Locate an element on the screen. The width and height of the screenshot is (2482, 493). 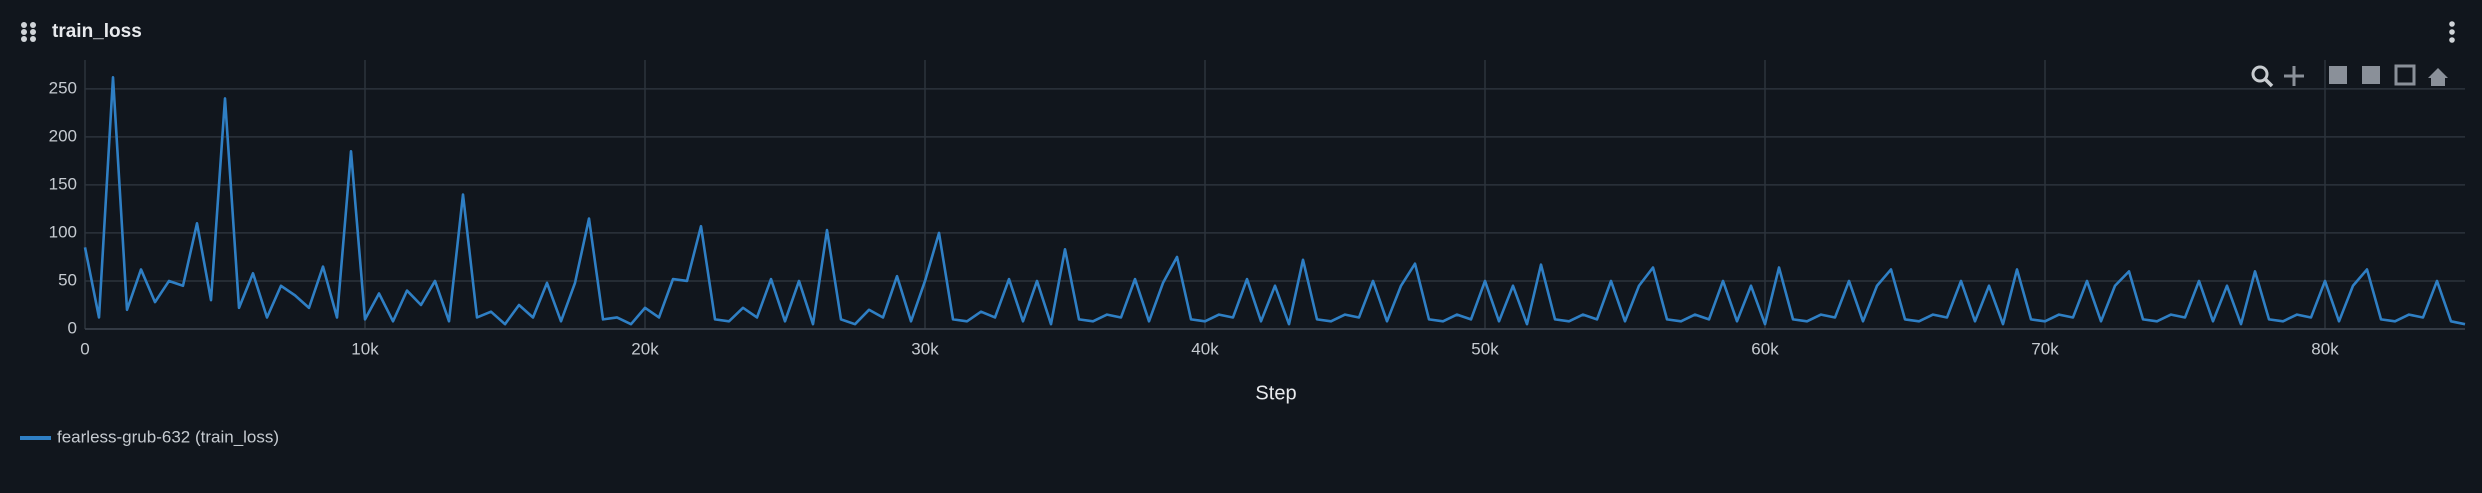
menu-button is located at coordinates (2452, 32).